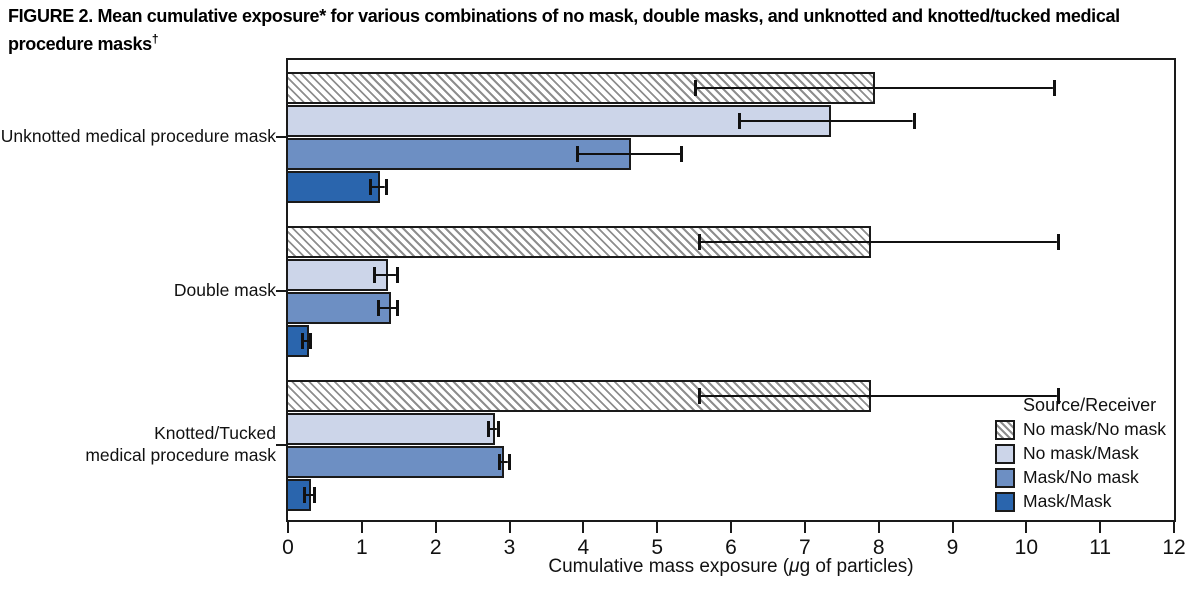  What do you see at coordinates (180, 444) in the screenshot?
I see `category-label-knotted-tucked: Knotted/Tucked medical procedure mask` at bounding box center [180, 444].